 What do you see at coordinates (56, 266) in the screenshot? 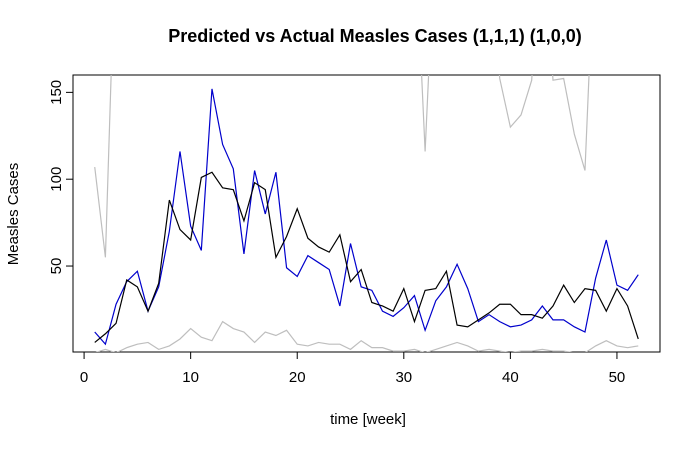
I see `y-tick-label: 50` at bounding box center [56, 266].